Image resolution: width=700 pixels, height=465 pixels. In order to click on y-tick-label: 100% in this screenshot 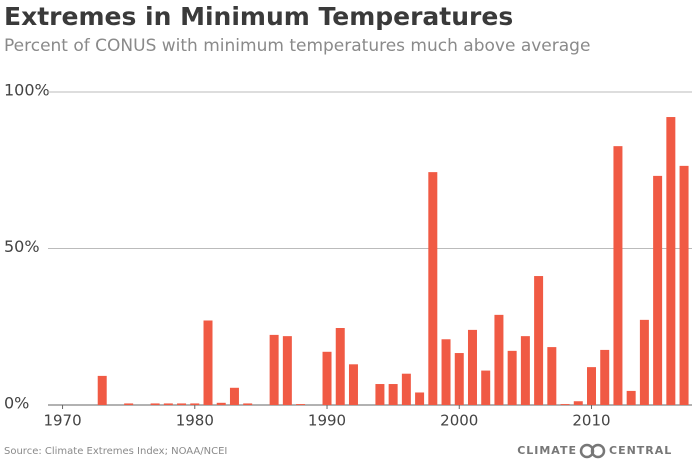, I will do `click(27, 90)`.